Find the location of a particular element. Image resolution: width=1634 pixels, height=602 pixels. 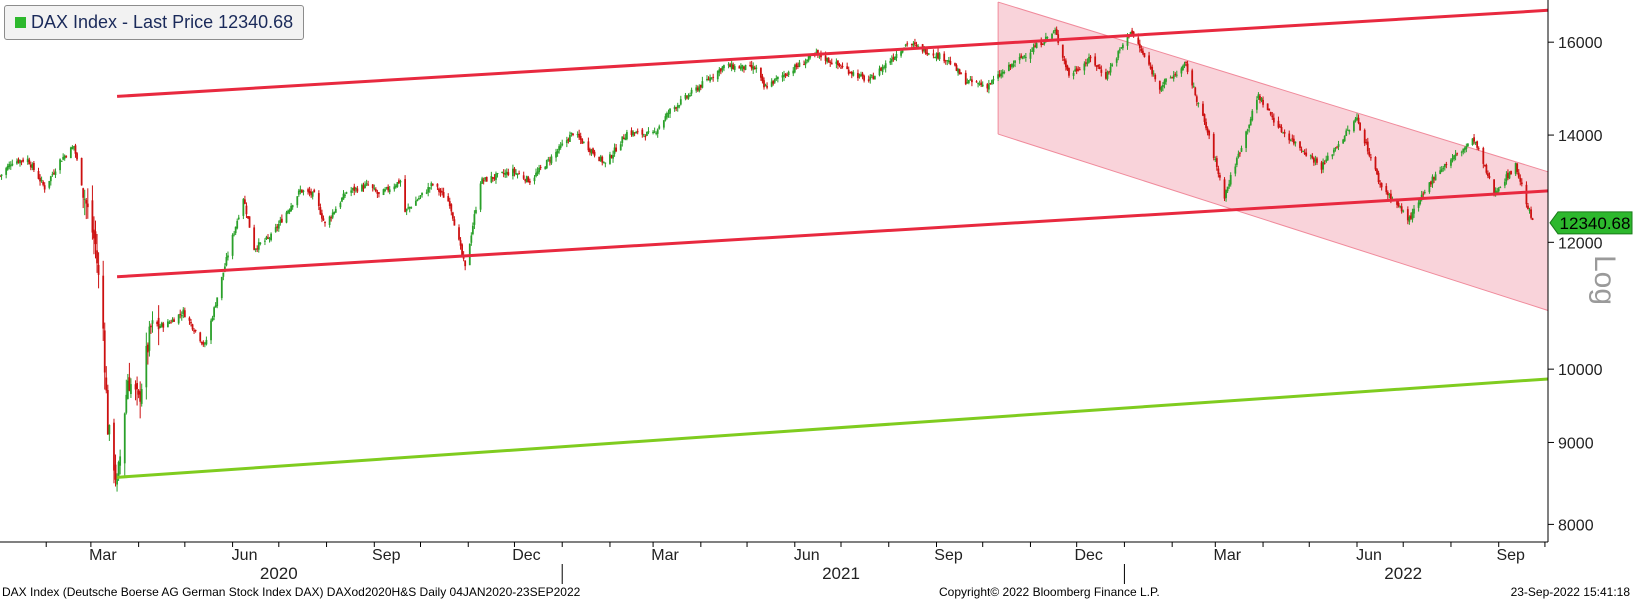

green-support-trendline is located at coordinates (832, 428).